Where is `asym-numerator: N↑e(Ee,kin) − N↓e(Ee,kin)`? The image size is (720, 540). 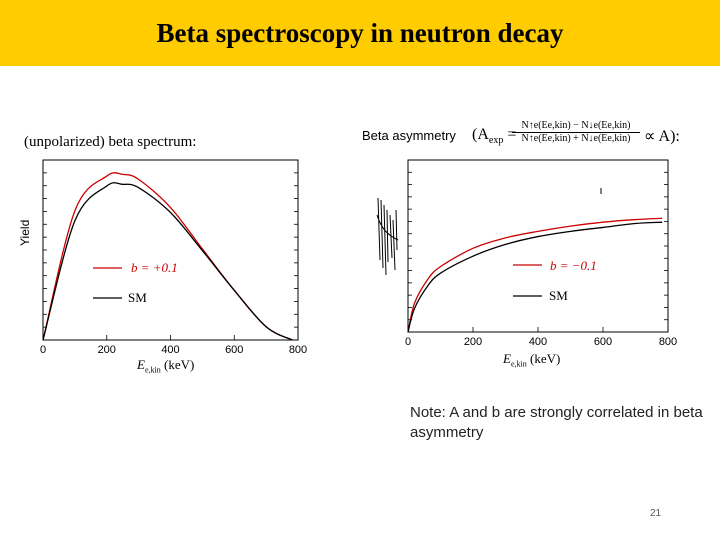
asym-numerator: N↑e(Ee,kin) − N↓e(Ee,kin) is located at coordinates (576, 126).